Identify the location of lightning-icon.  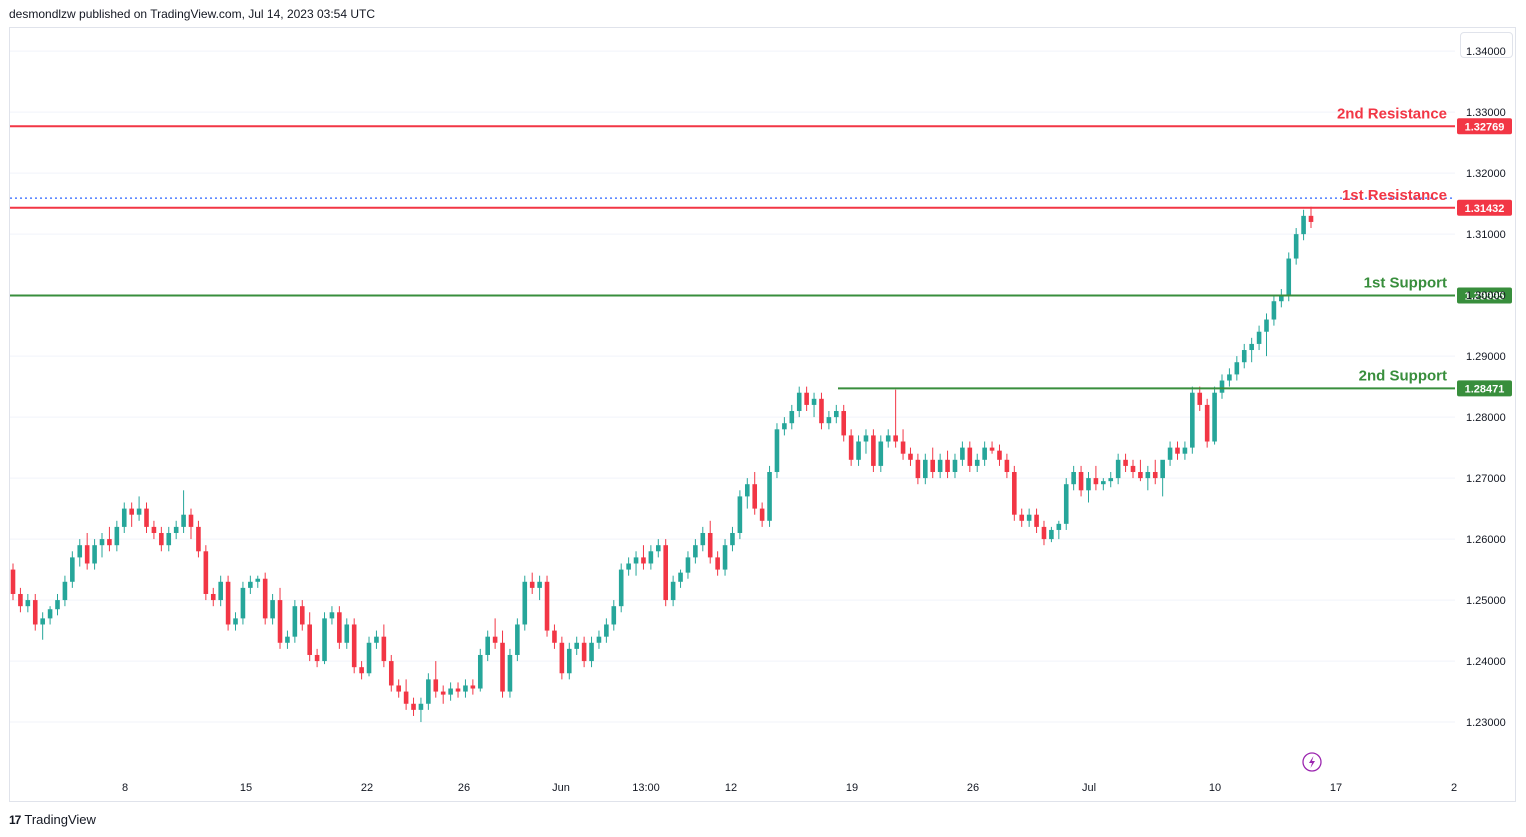
(1312, 762).